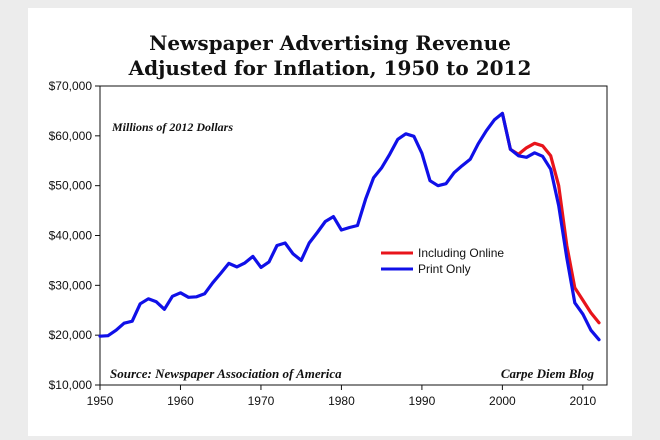 The width and height of the screenshot is (660, 440). Describe the element at coordinates (71, 236) in the screenshot. I see `y-tick-label: $40,000` at that location.